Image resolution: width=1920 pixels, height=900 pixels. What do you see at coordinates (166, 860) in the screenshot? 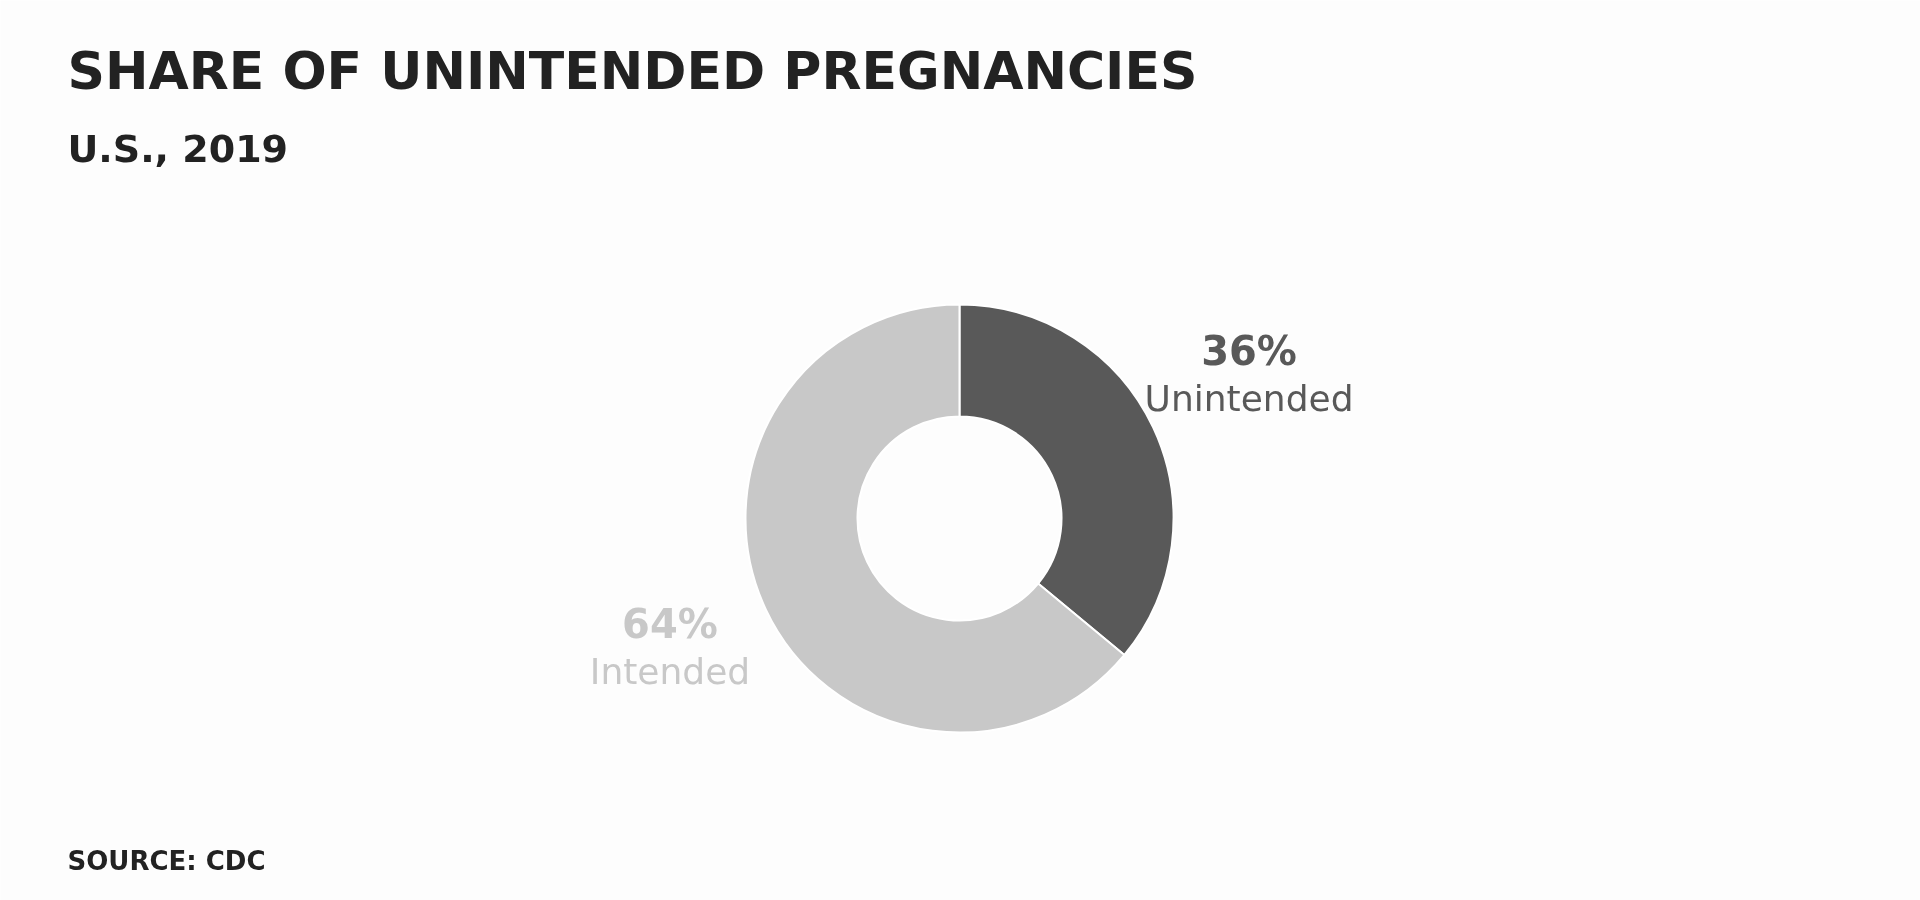
I see `source-note: SOURCE: CDC` at bounding box center [166, 860].